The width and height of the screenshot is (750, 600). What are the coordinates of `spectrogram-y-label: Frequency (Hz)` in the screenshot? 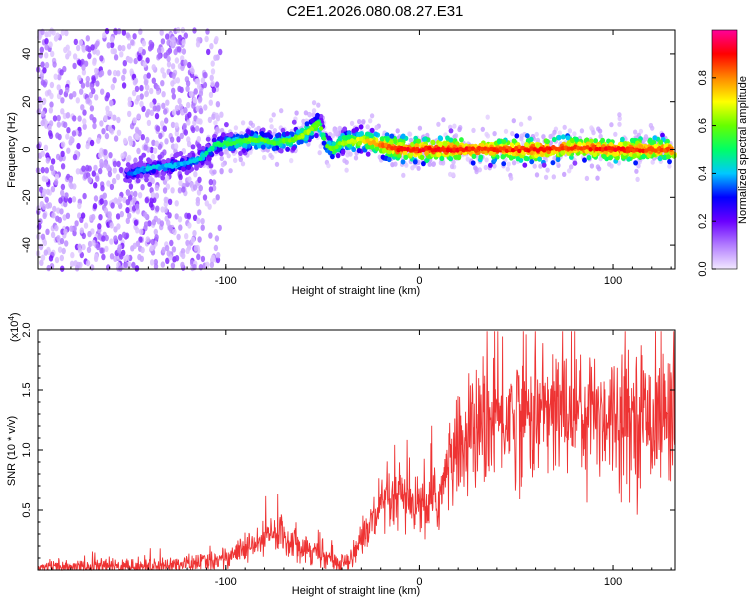 It's located at (12, 150).